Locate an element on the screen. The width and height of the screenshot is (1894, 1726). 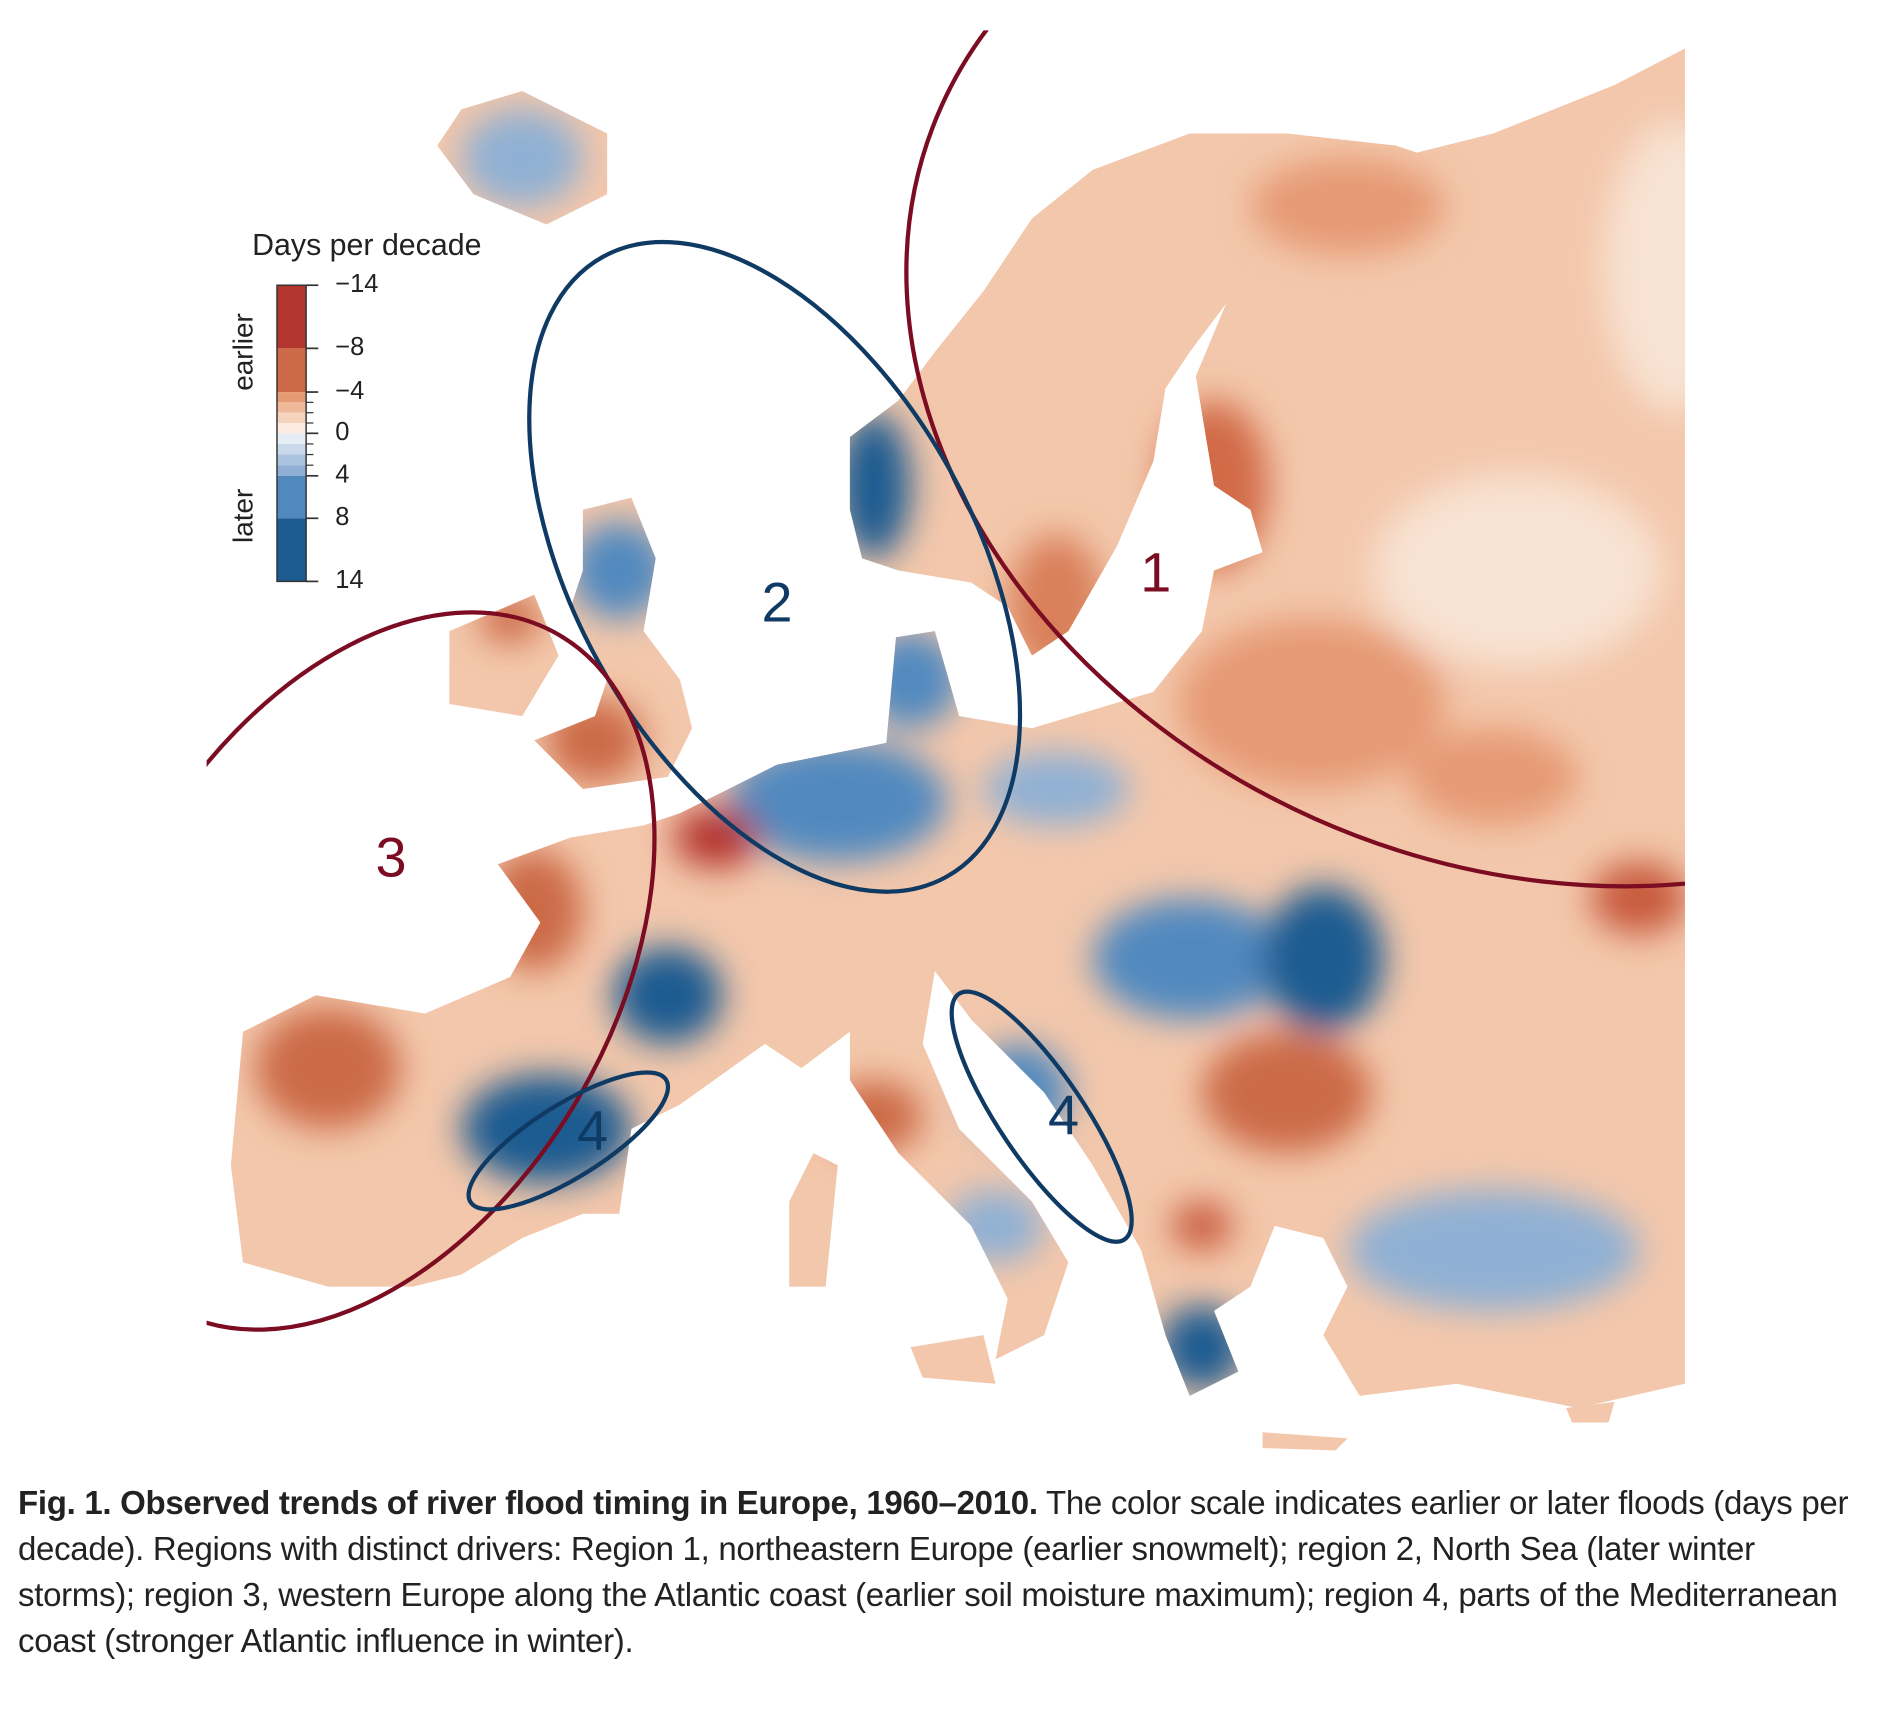
legend-title: Days per decade is located at coordinates (366, 245).